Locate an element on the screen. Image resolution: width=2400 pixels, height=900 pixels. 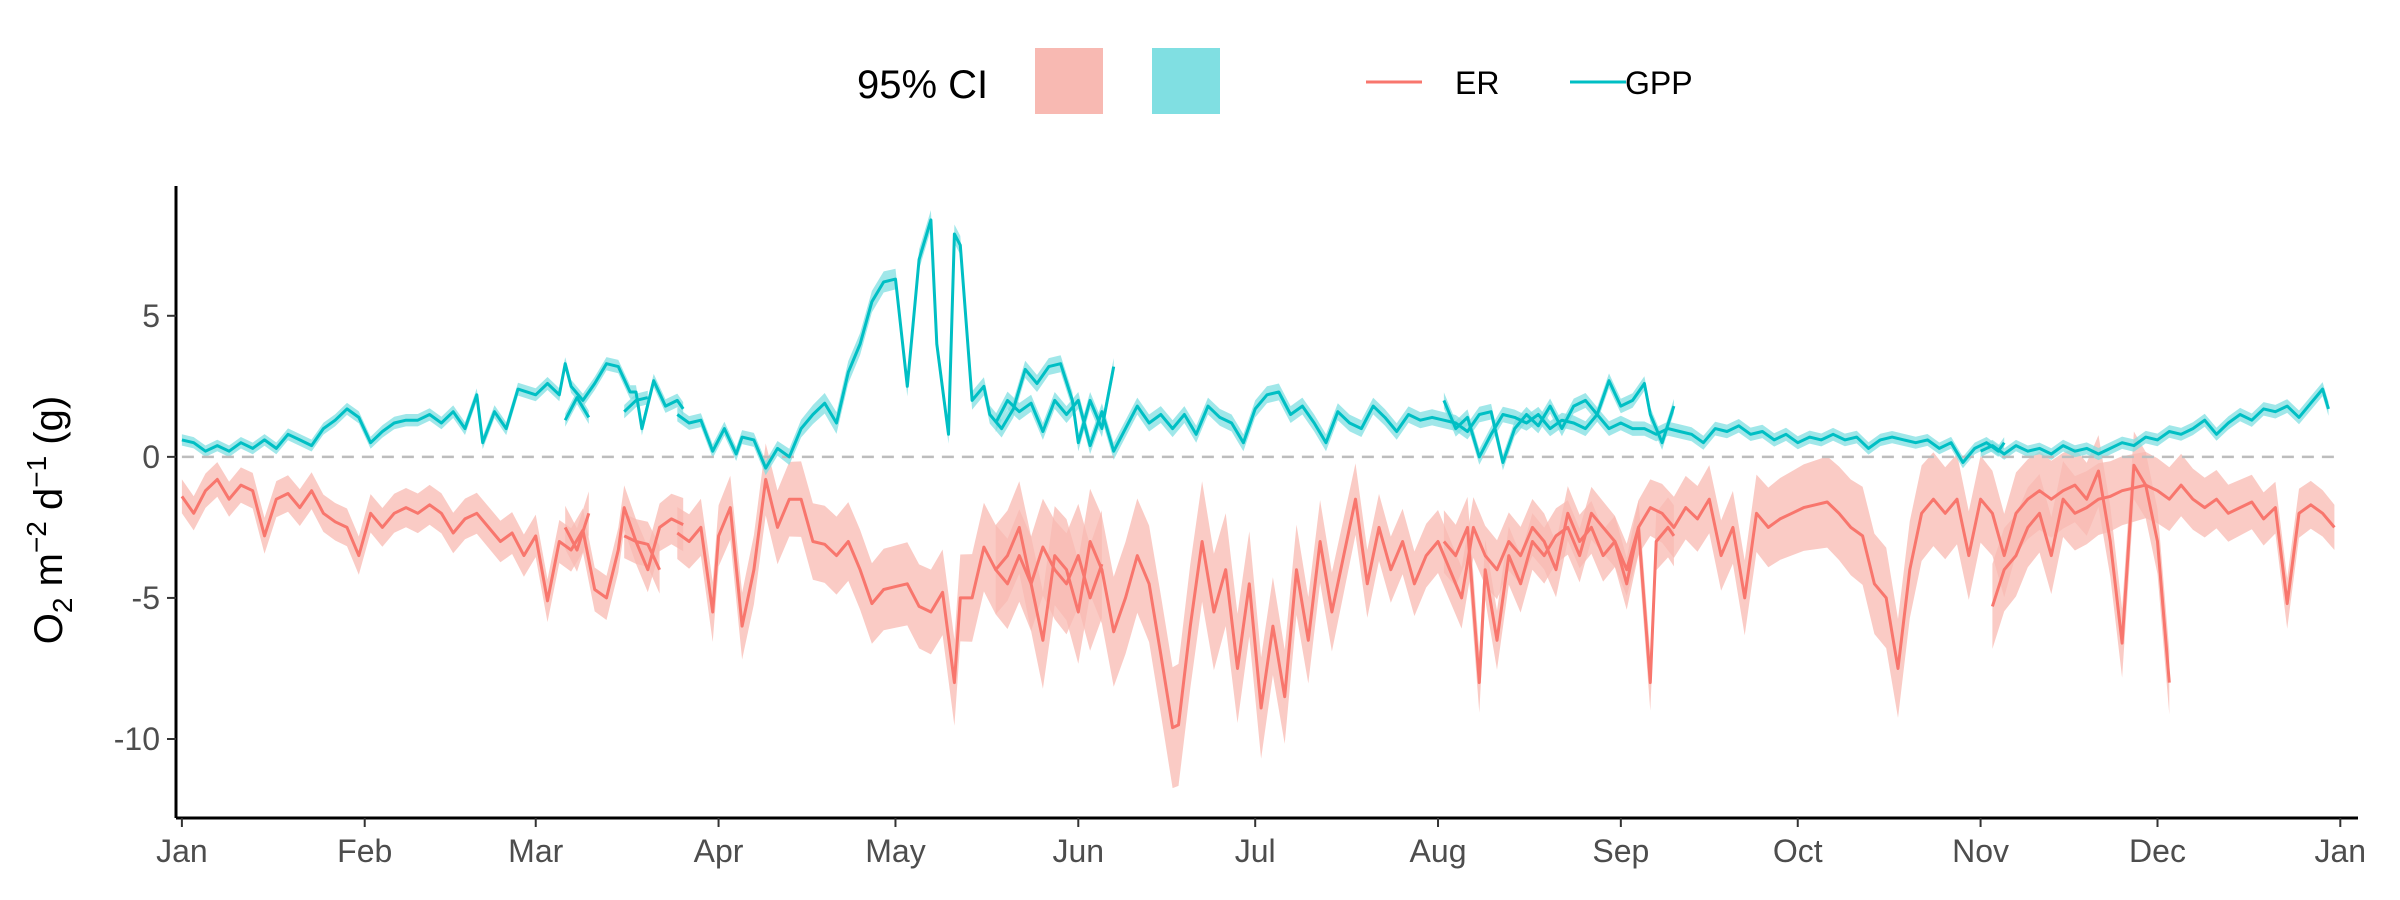
y-axis-title: O2 m−2 d−1 (g) is located at coordinates (49, 520).